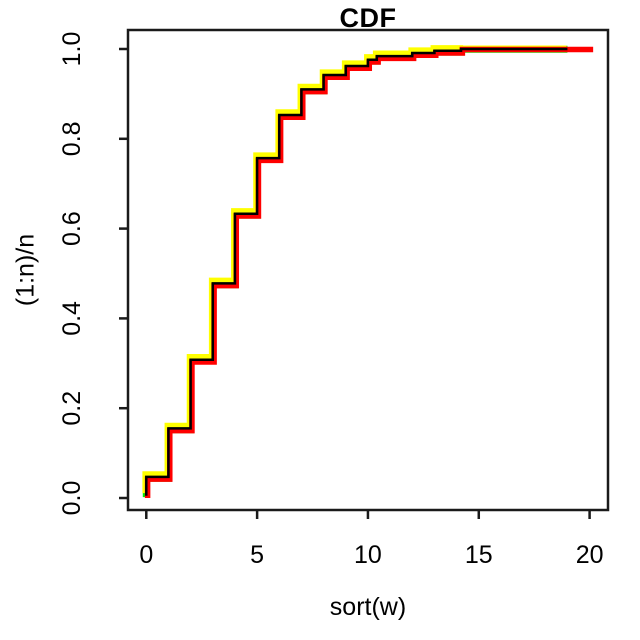 Image resolution: width=640 pixels, height=640 pixels. What do you see at coordinates (257, 555) in the screenshot?
I see `x-tick-label: 5` at bounding box center [257, 555].